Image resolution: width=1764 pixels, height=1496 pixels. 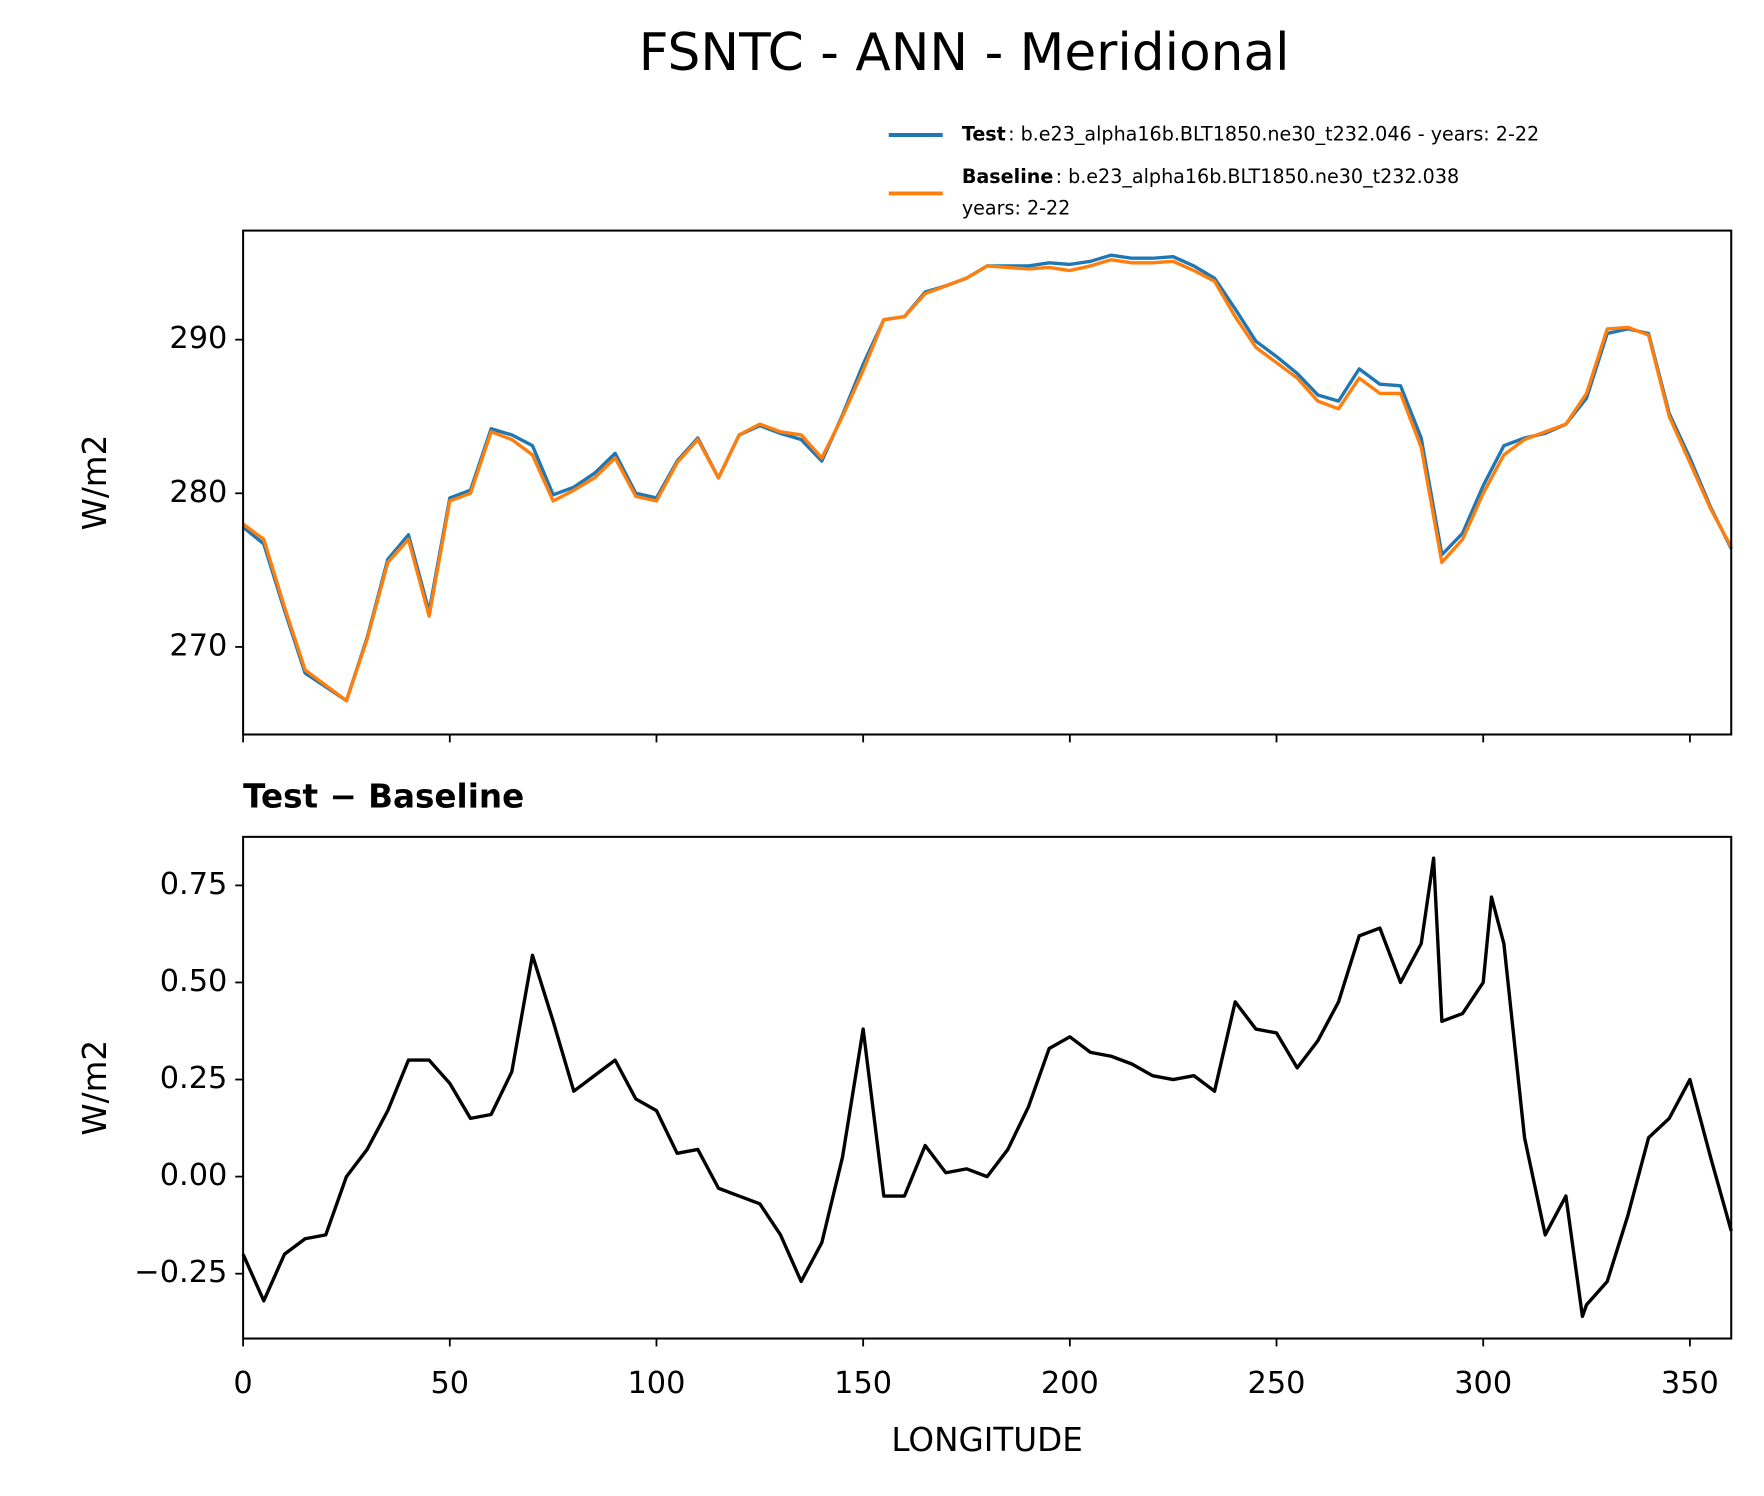 I want to click on y-tick-label: 0.50, so click(x=194, y=981).